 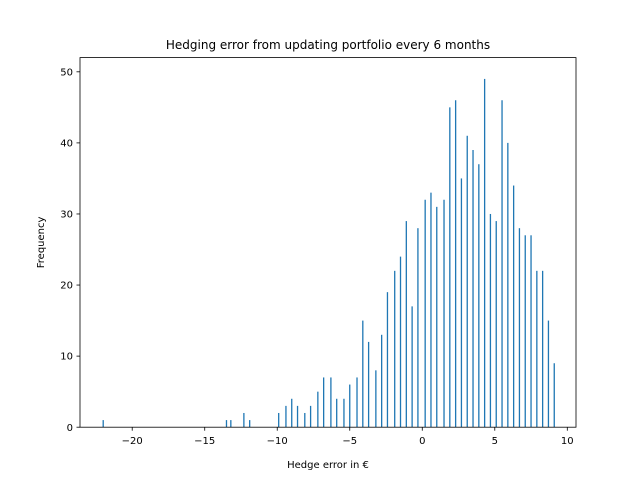 What do you see at coordinates (66, 286) in the screenshot?
I see `y-tick-label: 20` at bounding box center [66, 286].